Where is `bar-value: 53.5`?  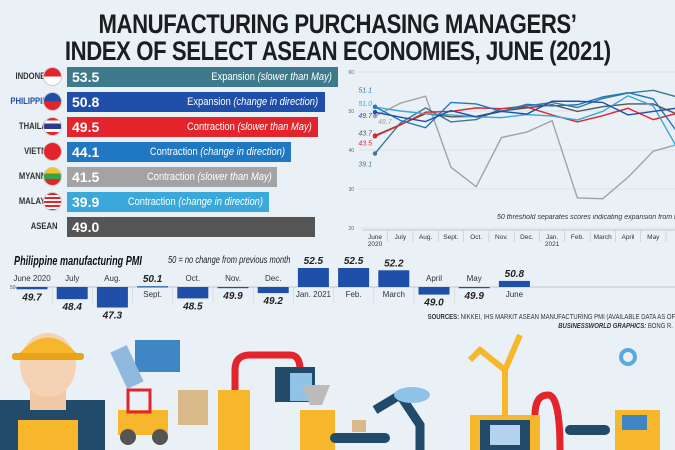
bar-value: 53.5 is located at coordinates (86, 77).